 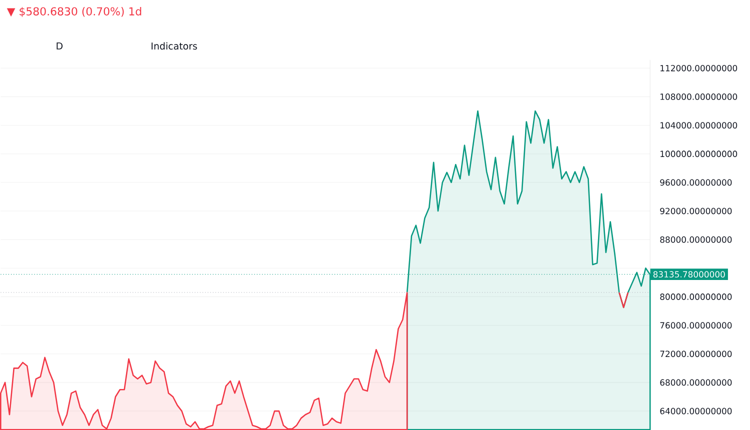 I want to click on y-tick-label: 68000.00000000, so click(x=696, y=382).